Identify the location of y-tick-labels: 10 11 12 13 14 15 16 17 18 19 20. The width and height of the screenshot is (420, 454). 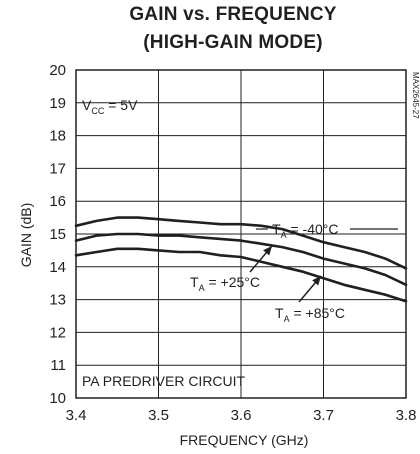
(57, 234).